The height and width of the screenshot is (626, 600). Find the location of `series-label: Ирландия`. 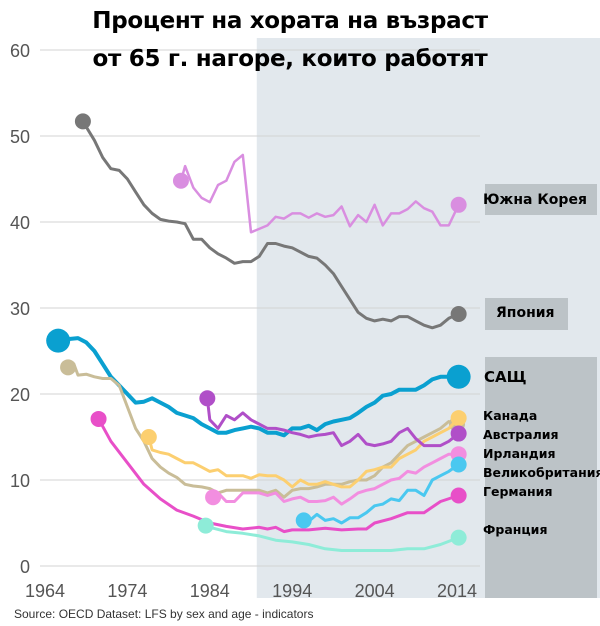

series-label: Ирландия is located at coordinates (519, 453).